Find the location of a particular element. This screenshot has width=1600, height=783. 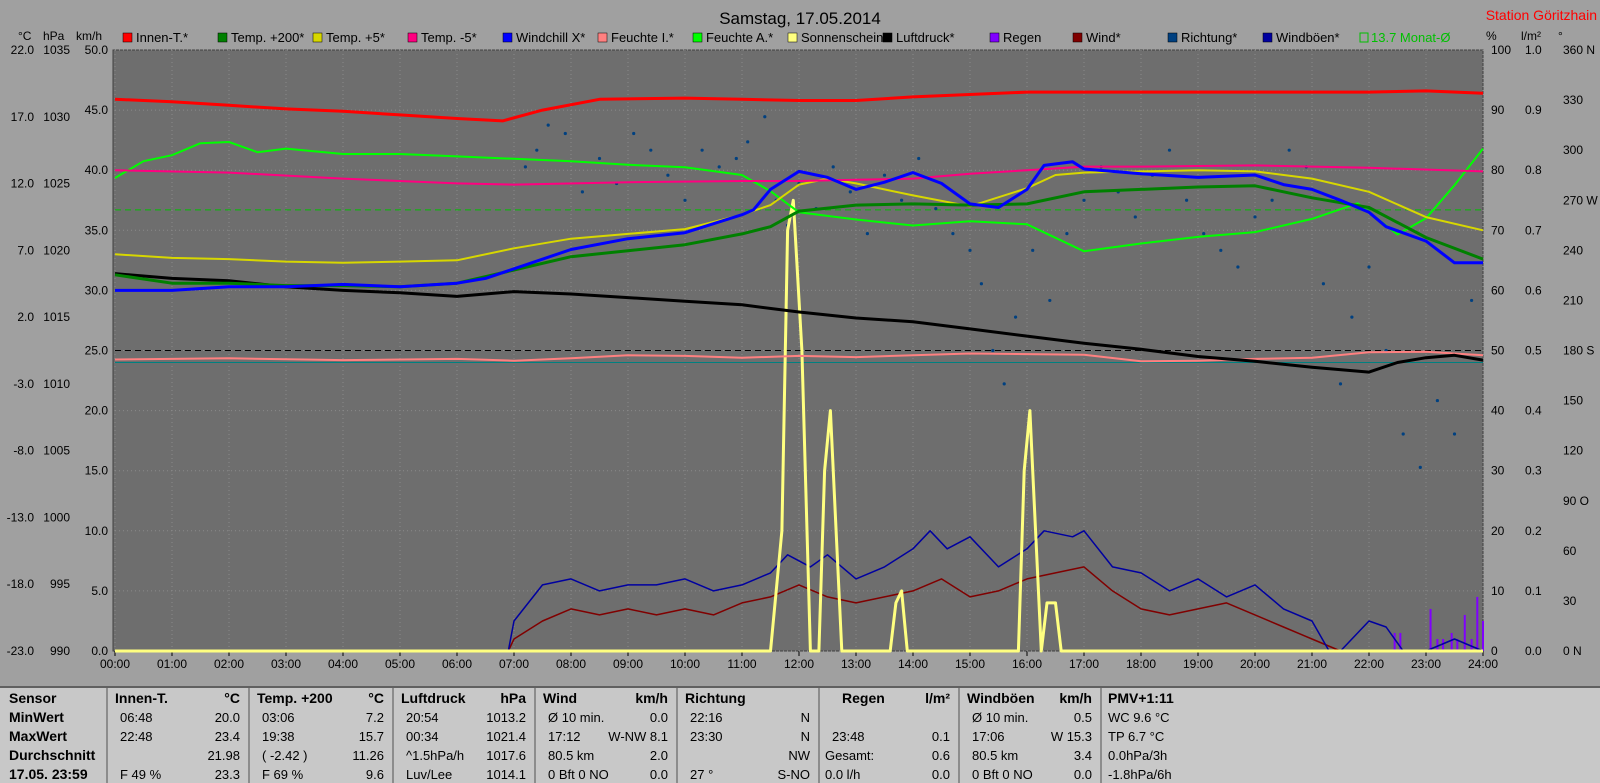

temp200-last-val: 9.6 is located at coordinates (374, 774).